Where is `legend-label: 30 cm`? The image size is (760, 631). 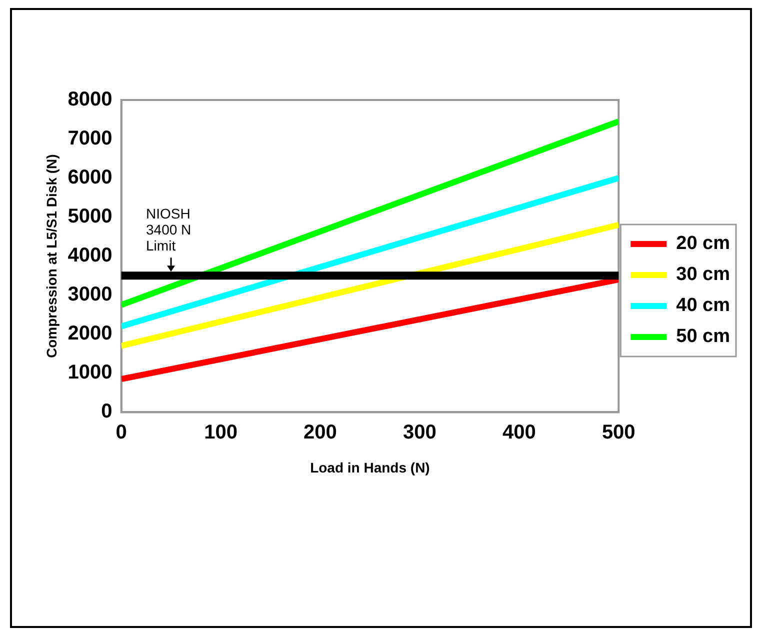 legend-label: 30 cm is located at coordinates (703, 275).